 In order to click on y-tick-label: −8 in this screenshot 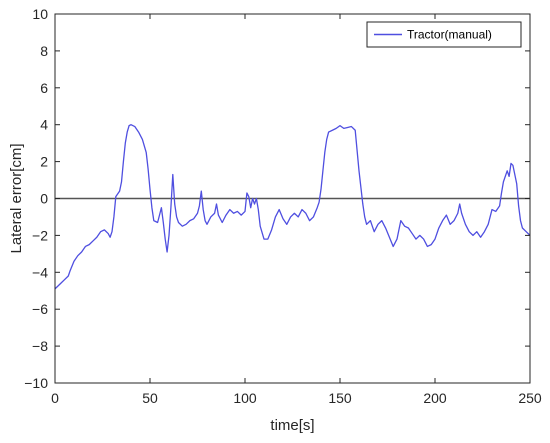, I will do `click(40, 346)`.